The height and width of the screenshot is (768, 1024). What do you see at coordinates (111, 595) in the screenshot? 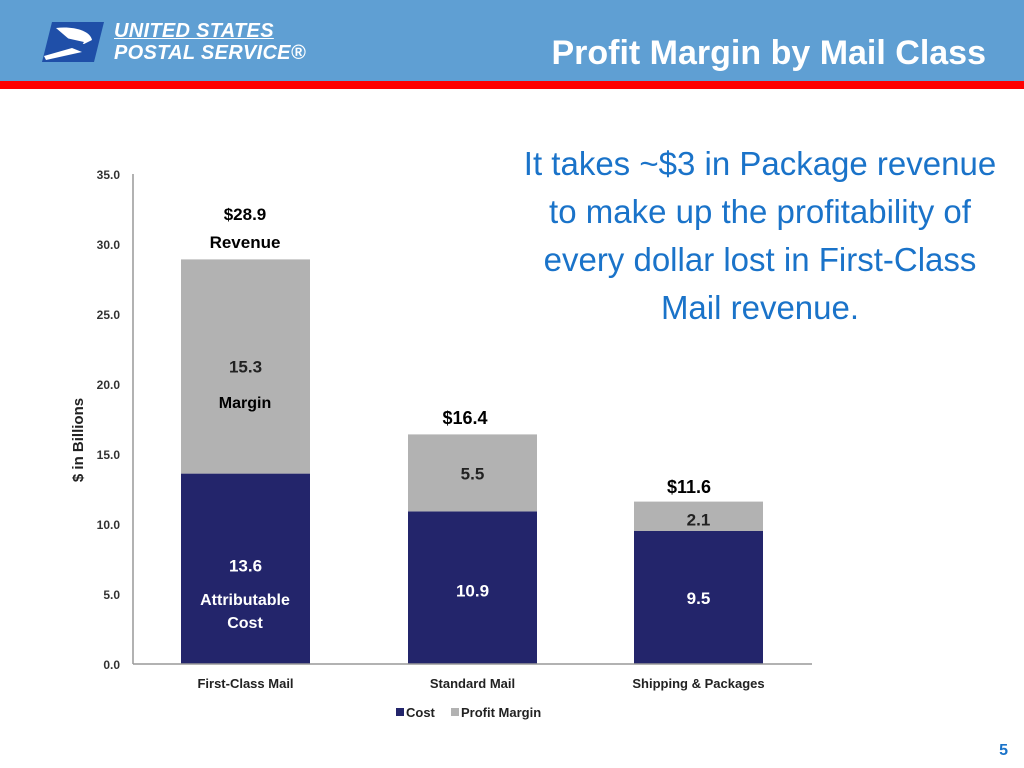
I see `y-tick-label: 5.0` at bounding box center [111, 595].